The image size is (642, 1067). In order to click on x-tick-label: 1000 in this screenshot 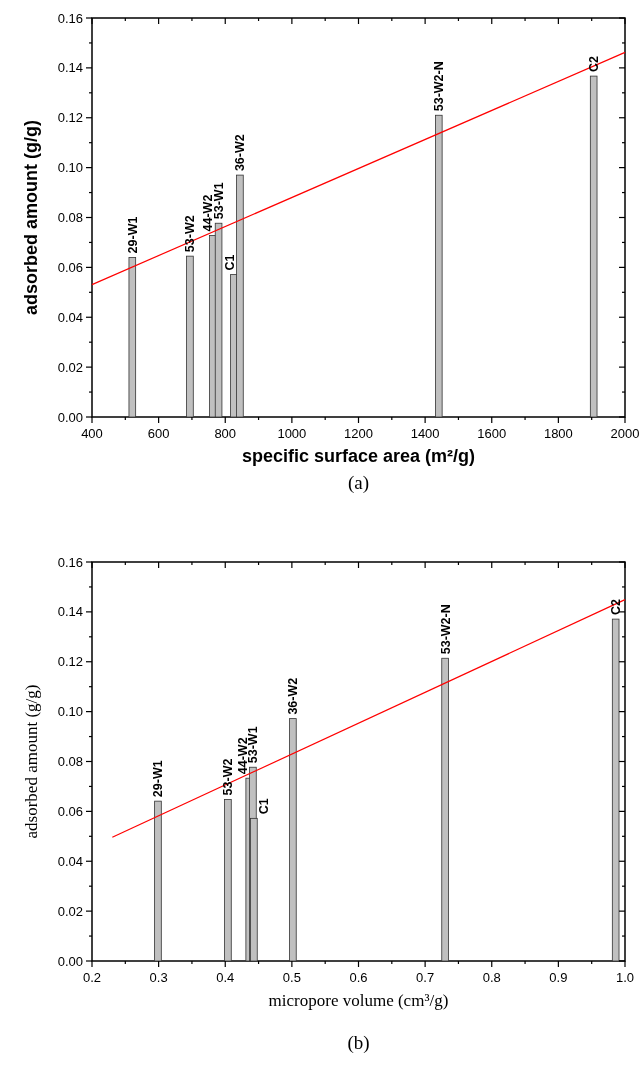, I will do `click(292, 433)`.